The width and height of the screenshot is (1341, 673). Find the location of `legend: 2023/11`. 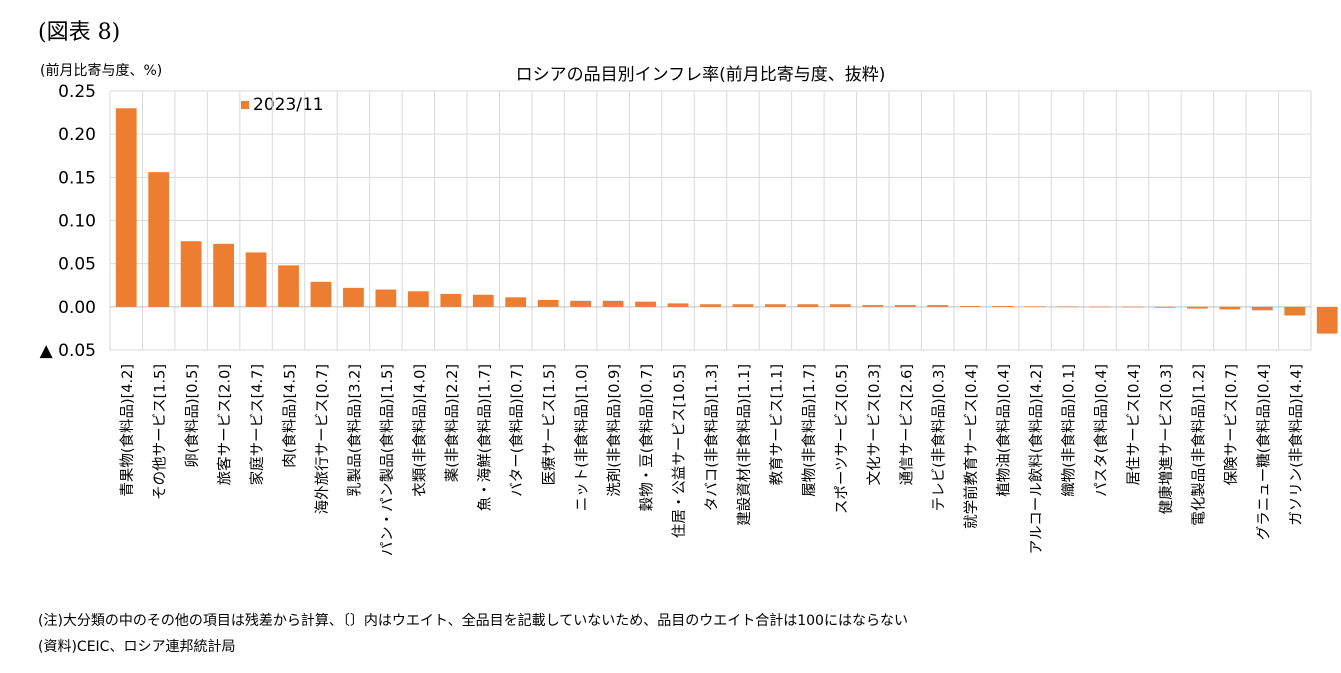

legend: 2023/11 is located at coordinates (282, 105).